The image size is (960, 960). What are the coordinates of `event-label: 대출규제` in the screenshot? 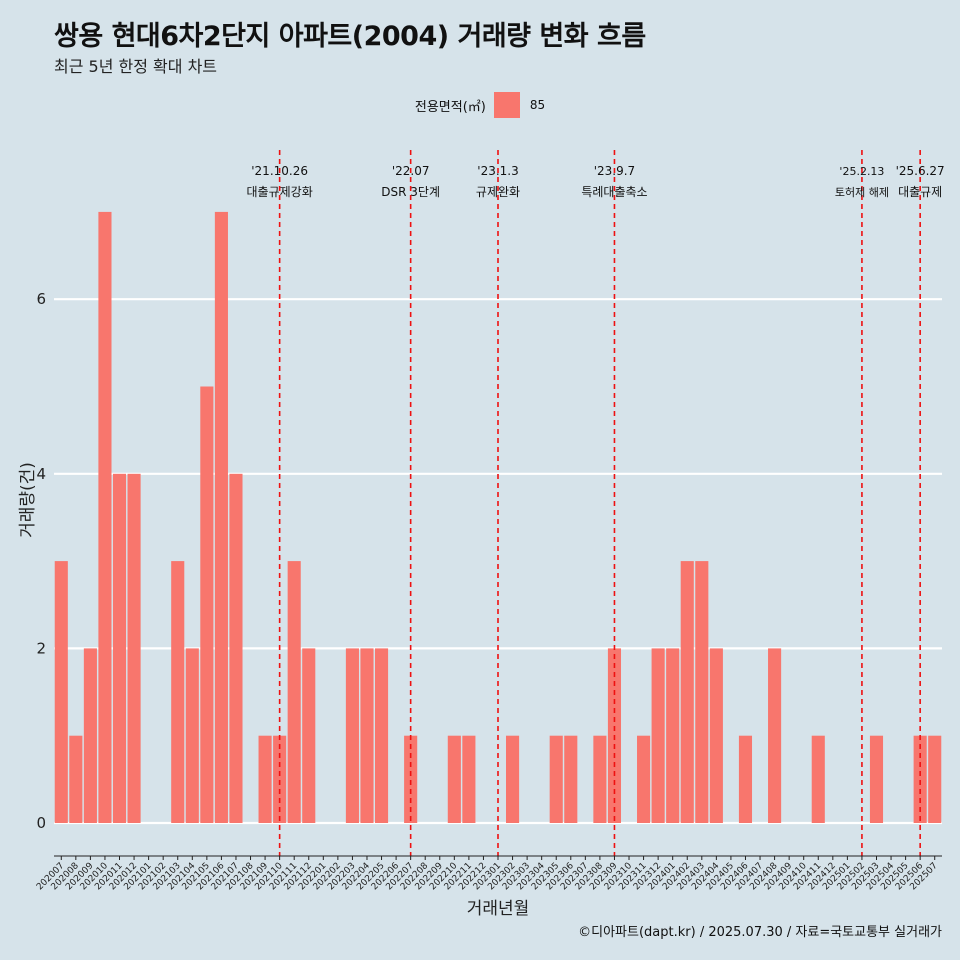 It's located at (920, 192).